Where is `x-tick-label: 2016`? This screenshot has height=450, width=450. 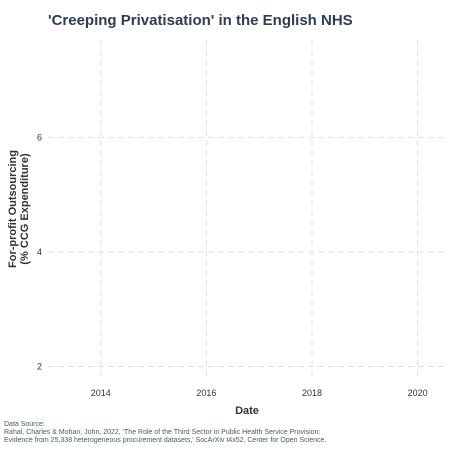
x-tick-label: 2016 is located at coordinates (206, 393).